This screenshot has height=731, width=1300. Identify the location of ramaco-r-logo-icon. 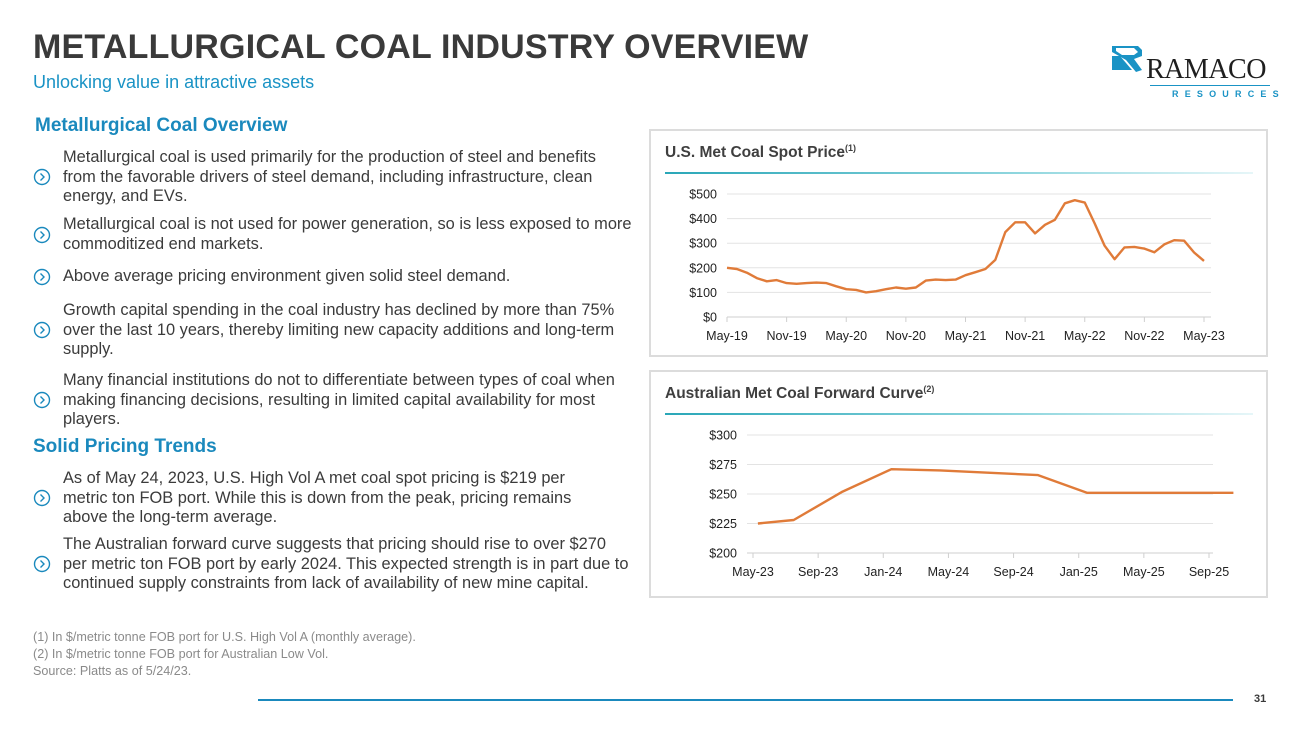
(1127, 59).